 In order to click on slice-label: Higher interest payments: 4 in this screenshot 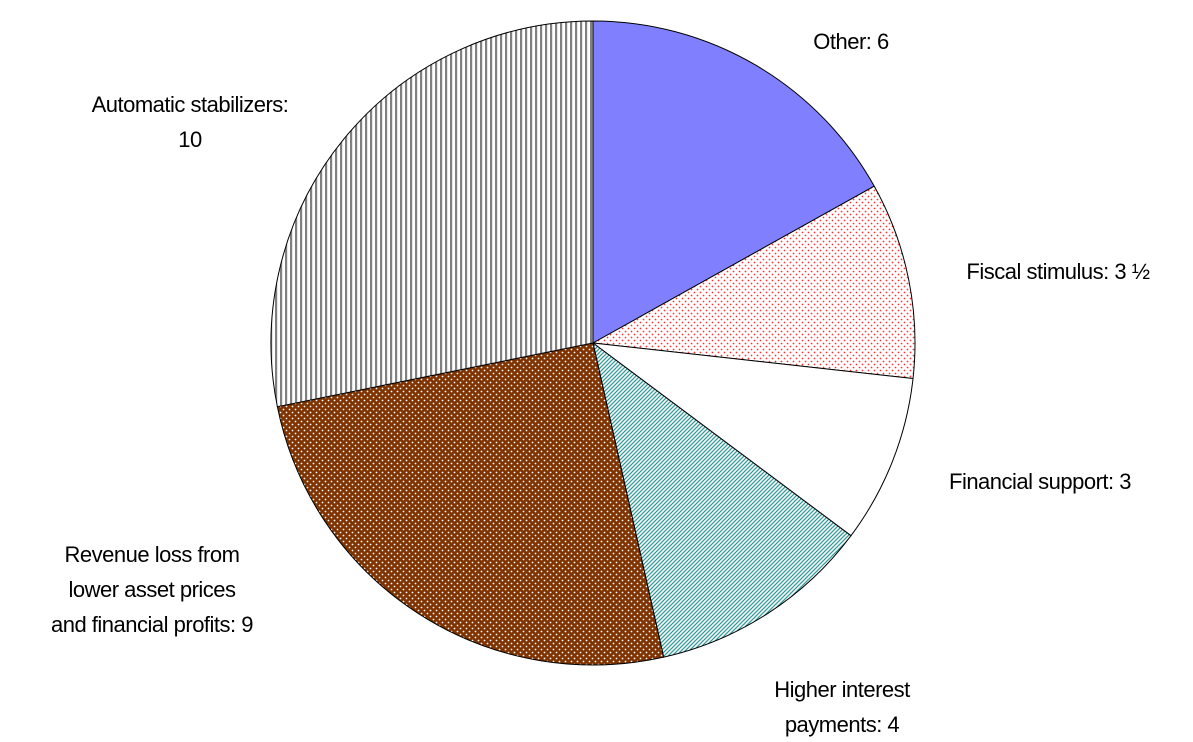, I will do `click(842, 707)`.